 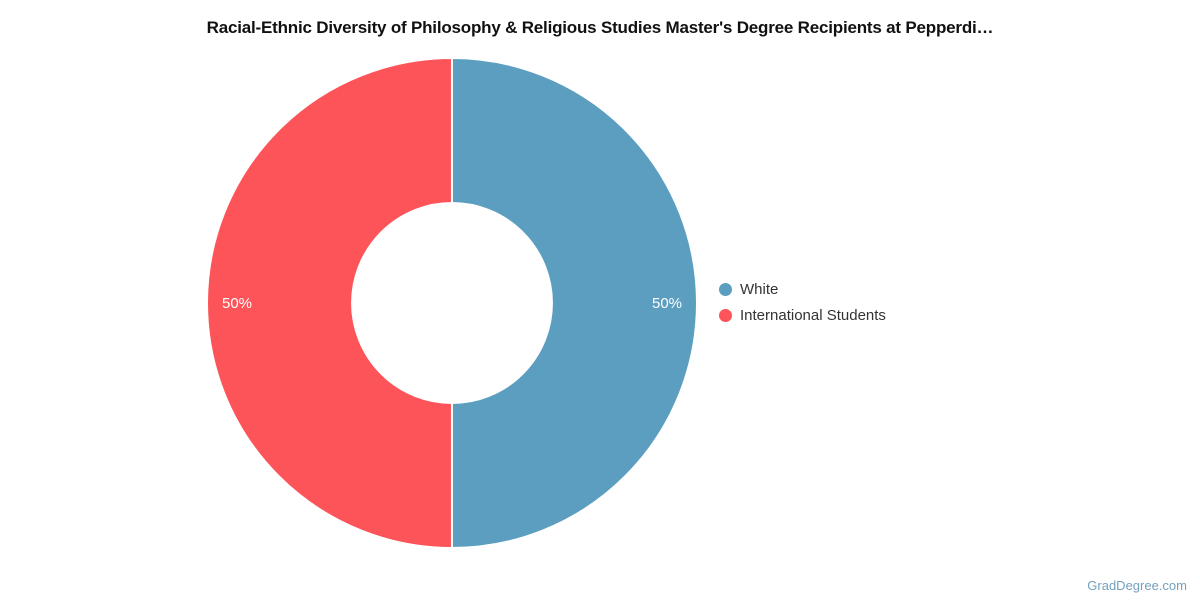 I want to click on legend-marker-white-icon, so click(x=725, y=289).